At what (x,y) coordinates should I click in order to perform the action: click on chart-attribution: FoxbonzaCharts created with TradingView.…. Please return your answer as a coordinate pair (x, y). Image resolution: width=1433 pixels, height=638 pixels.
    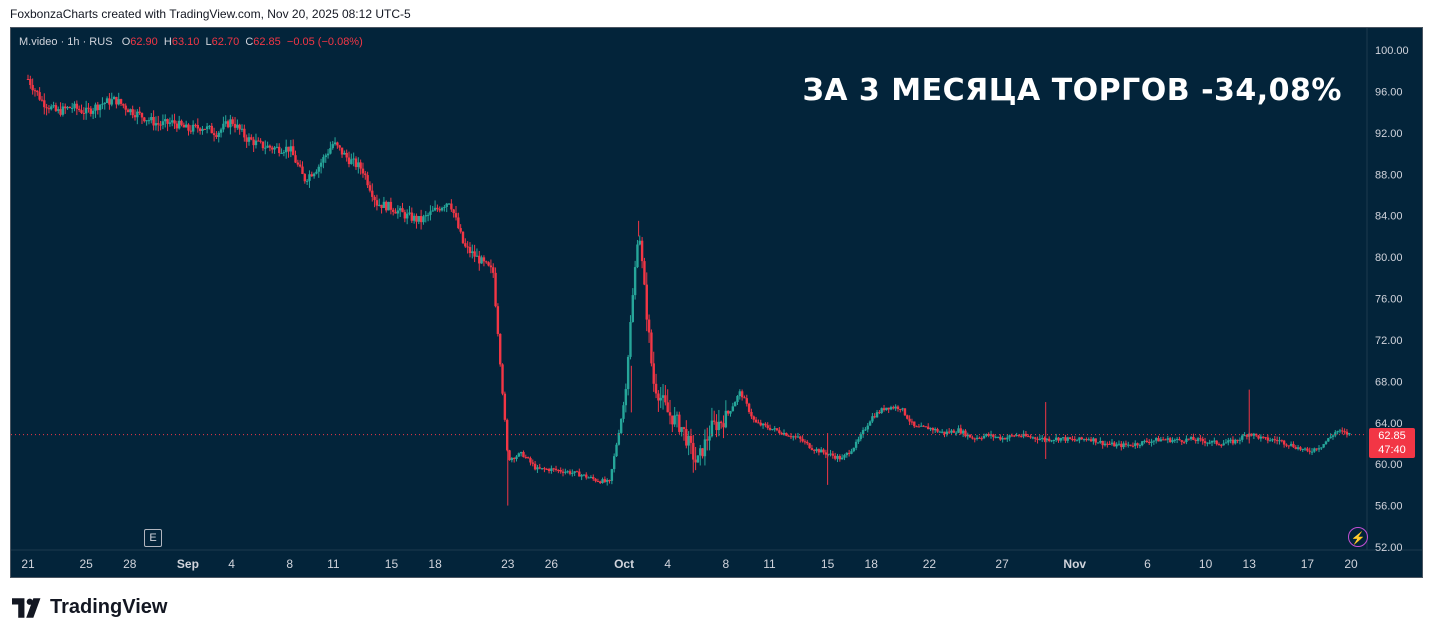
    Looking at the image, I should click on (210, 14).